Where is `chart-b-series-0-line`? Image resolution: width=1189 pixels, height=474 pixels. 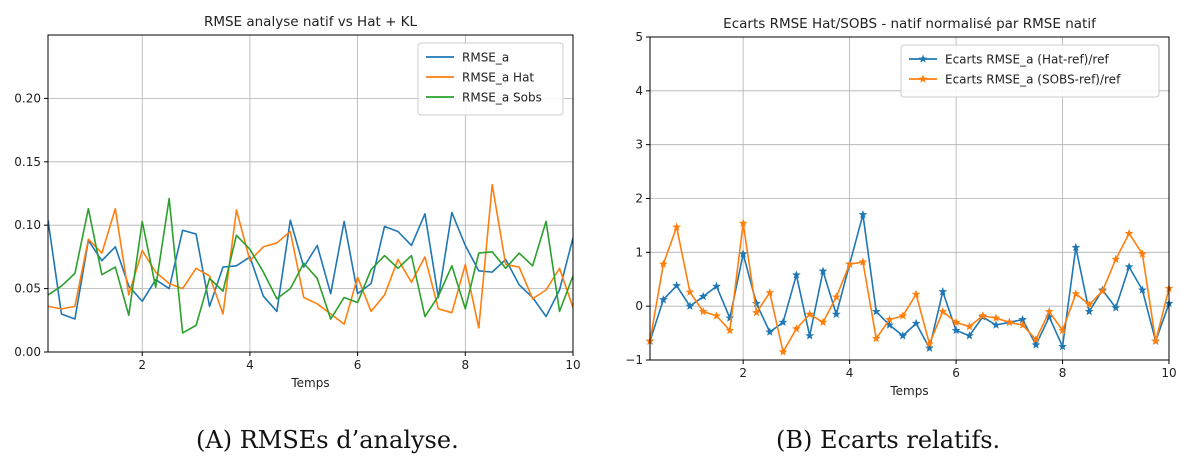 chart-b-series-0-line is located at coordinates (909, 281).